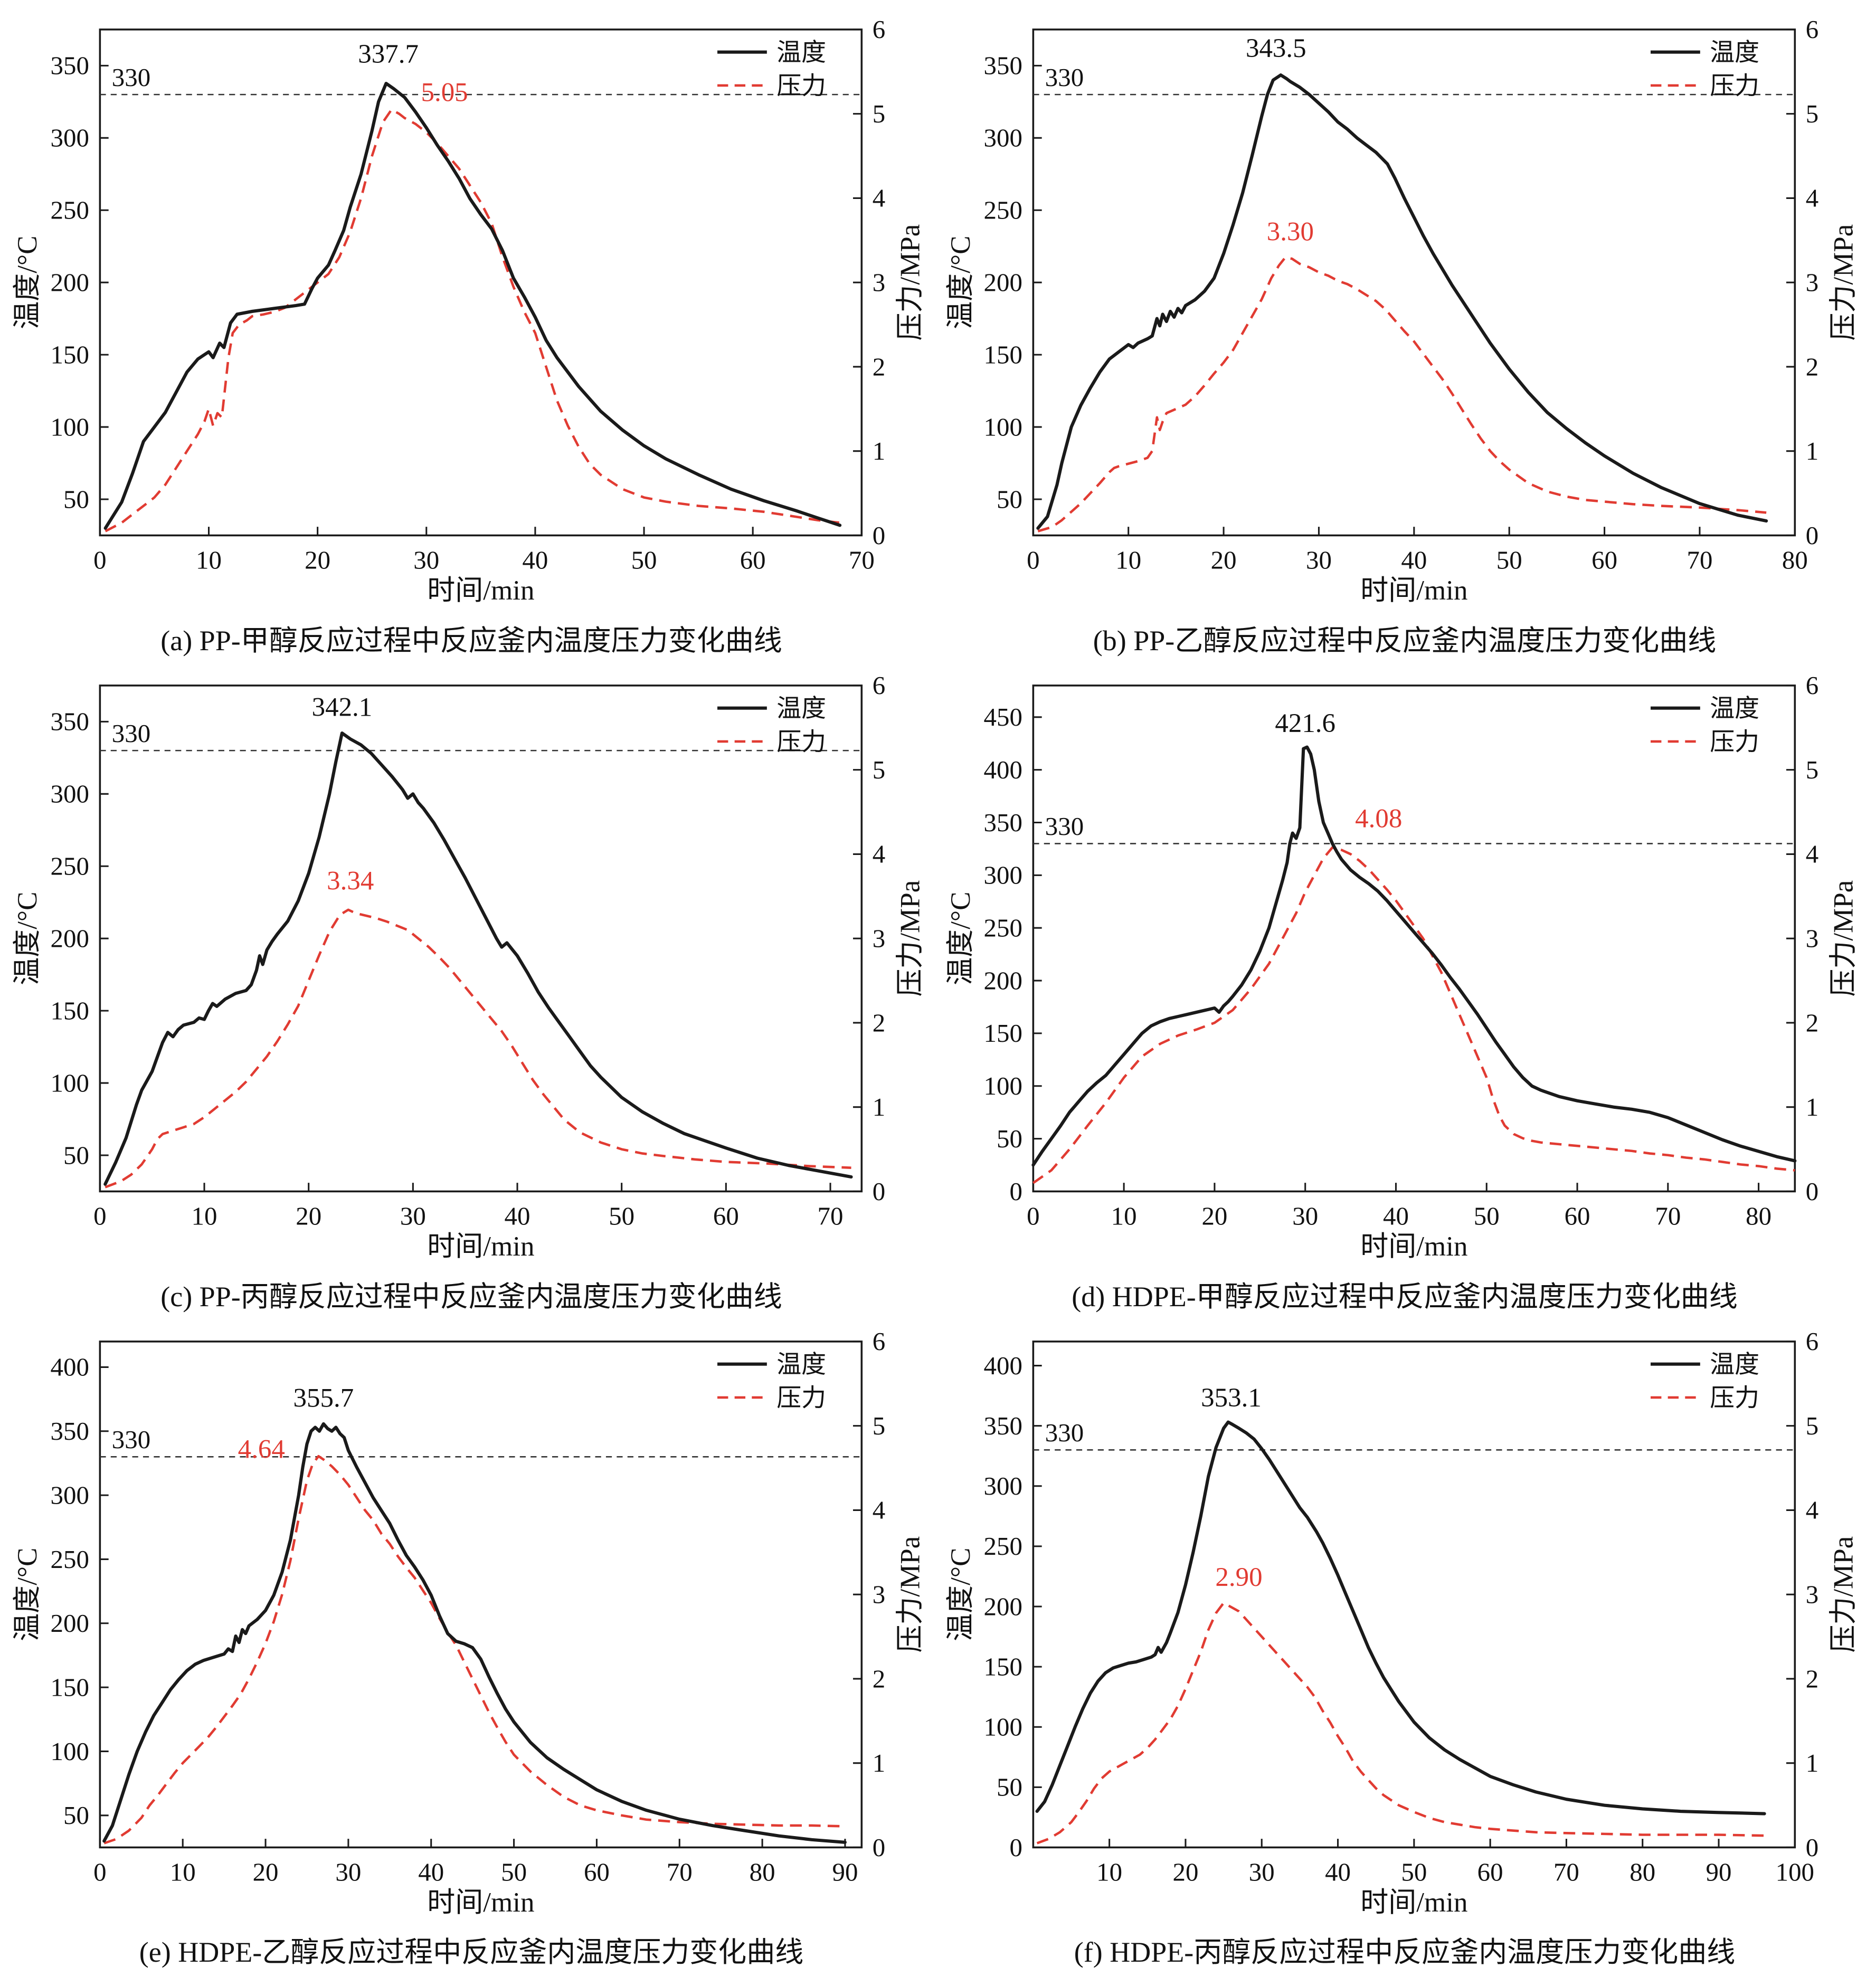 Image resolution: width=1876 pixels, height=1977 pixels. What do you see at coordinates (70, 282) in the screenshot?
I see `y-left-tick-label: 200` at bounding box center [70, 282].